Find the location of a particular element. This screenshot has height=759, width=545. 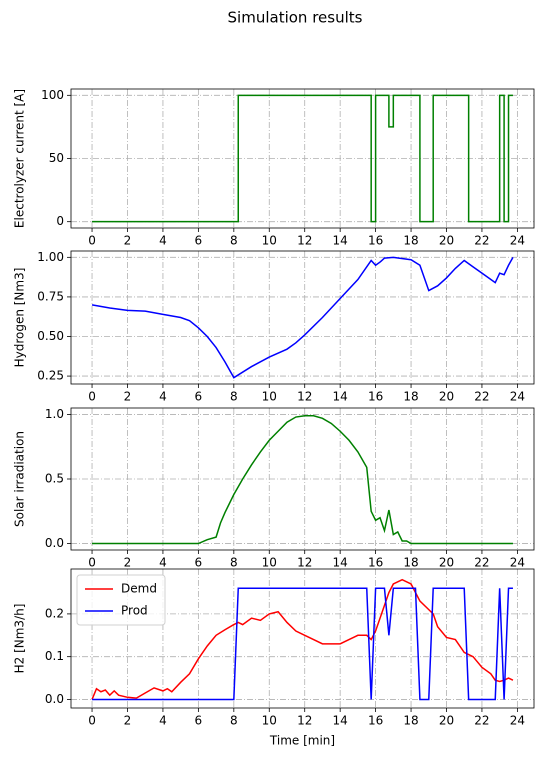

y-tick-label: 0.2 is located at coordinates (54, 613).